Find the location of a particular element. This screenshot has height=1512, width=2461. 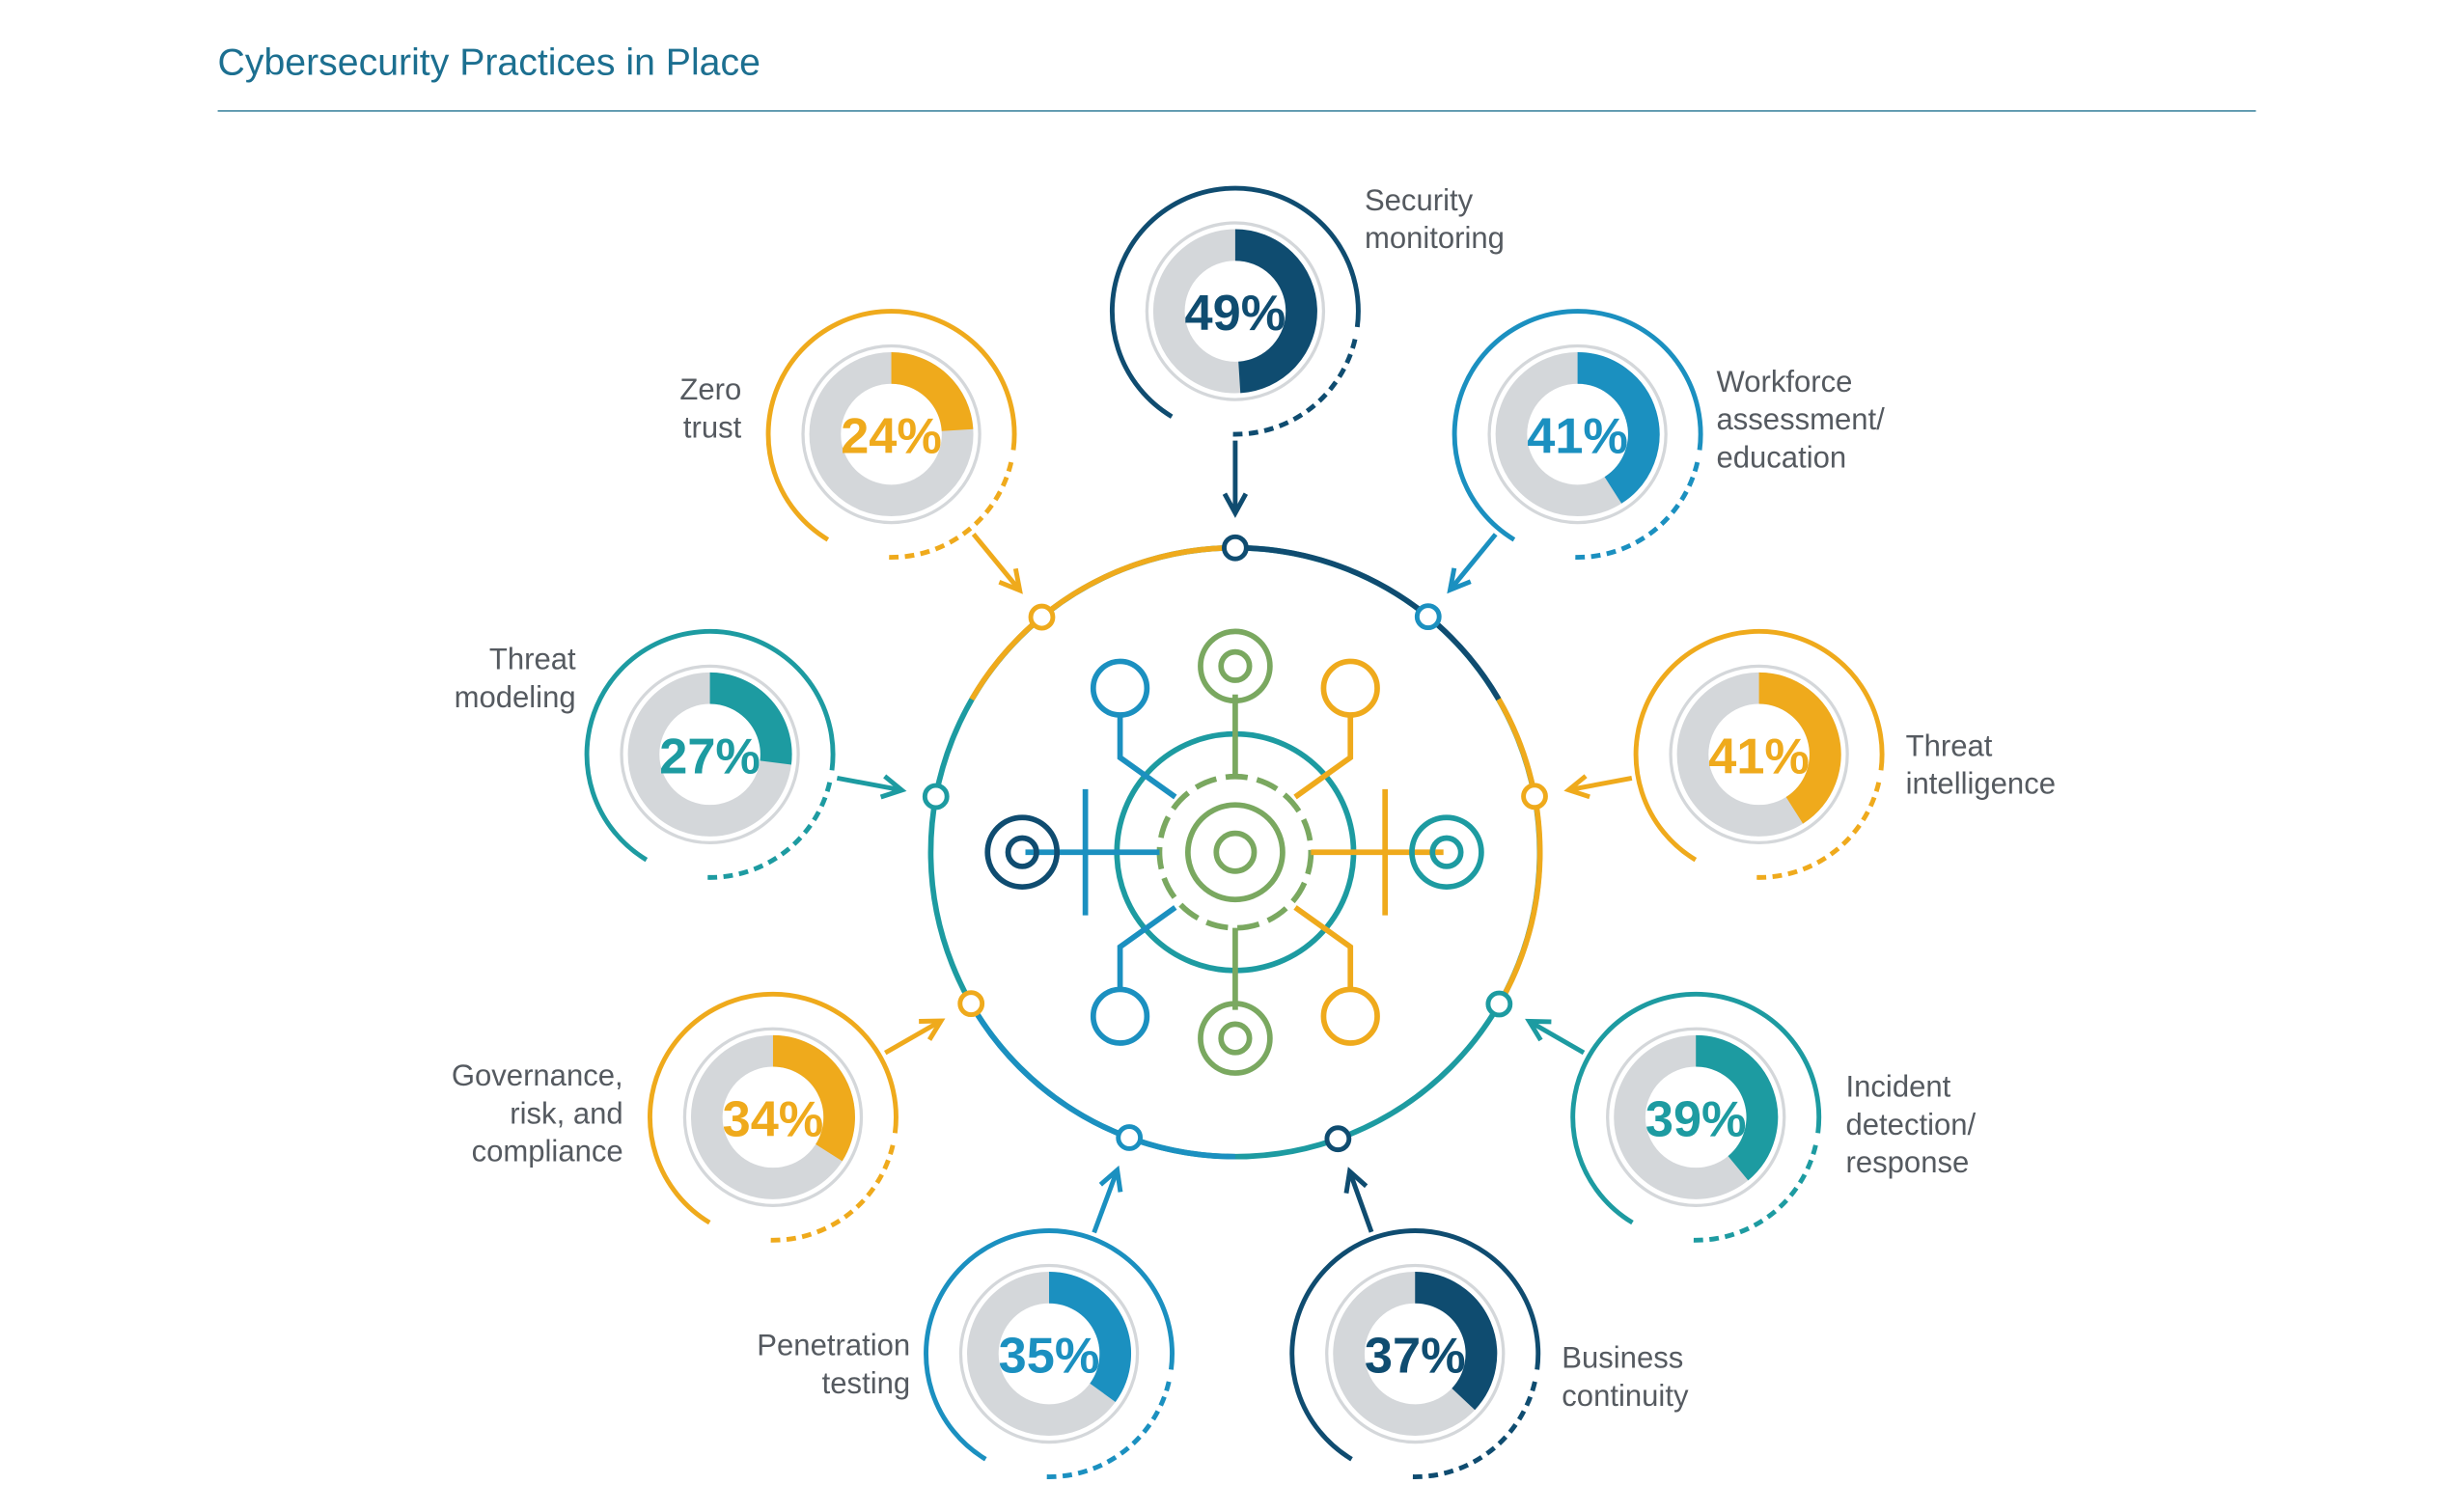

label-box: Business continuity is located at coordinates (1625, 1378).